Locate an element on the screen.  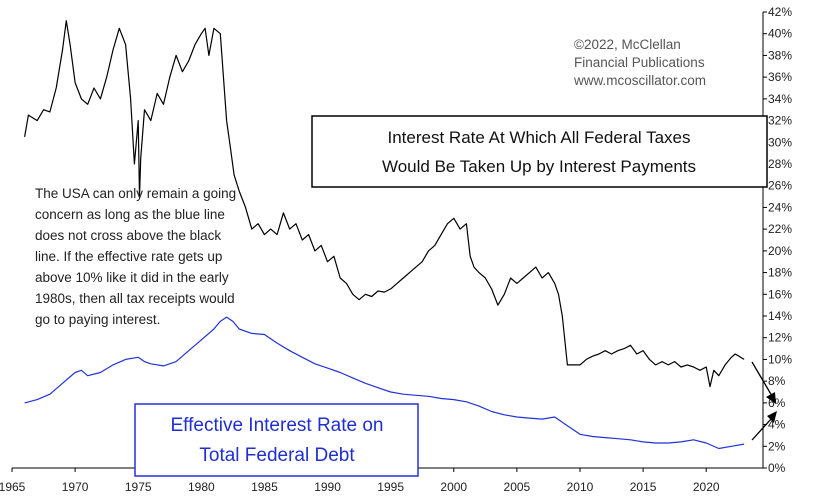
x-tick-label: 2000 is located at coordinates (453, 487).